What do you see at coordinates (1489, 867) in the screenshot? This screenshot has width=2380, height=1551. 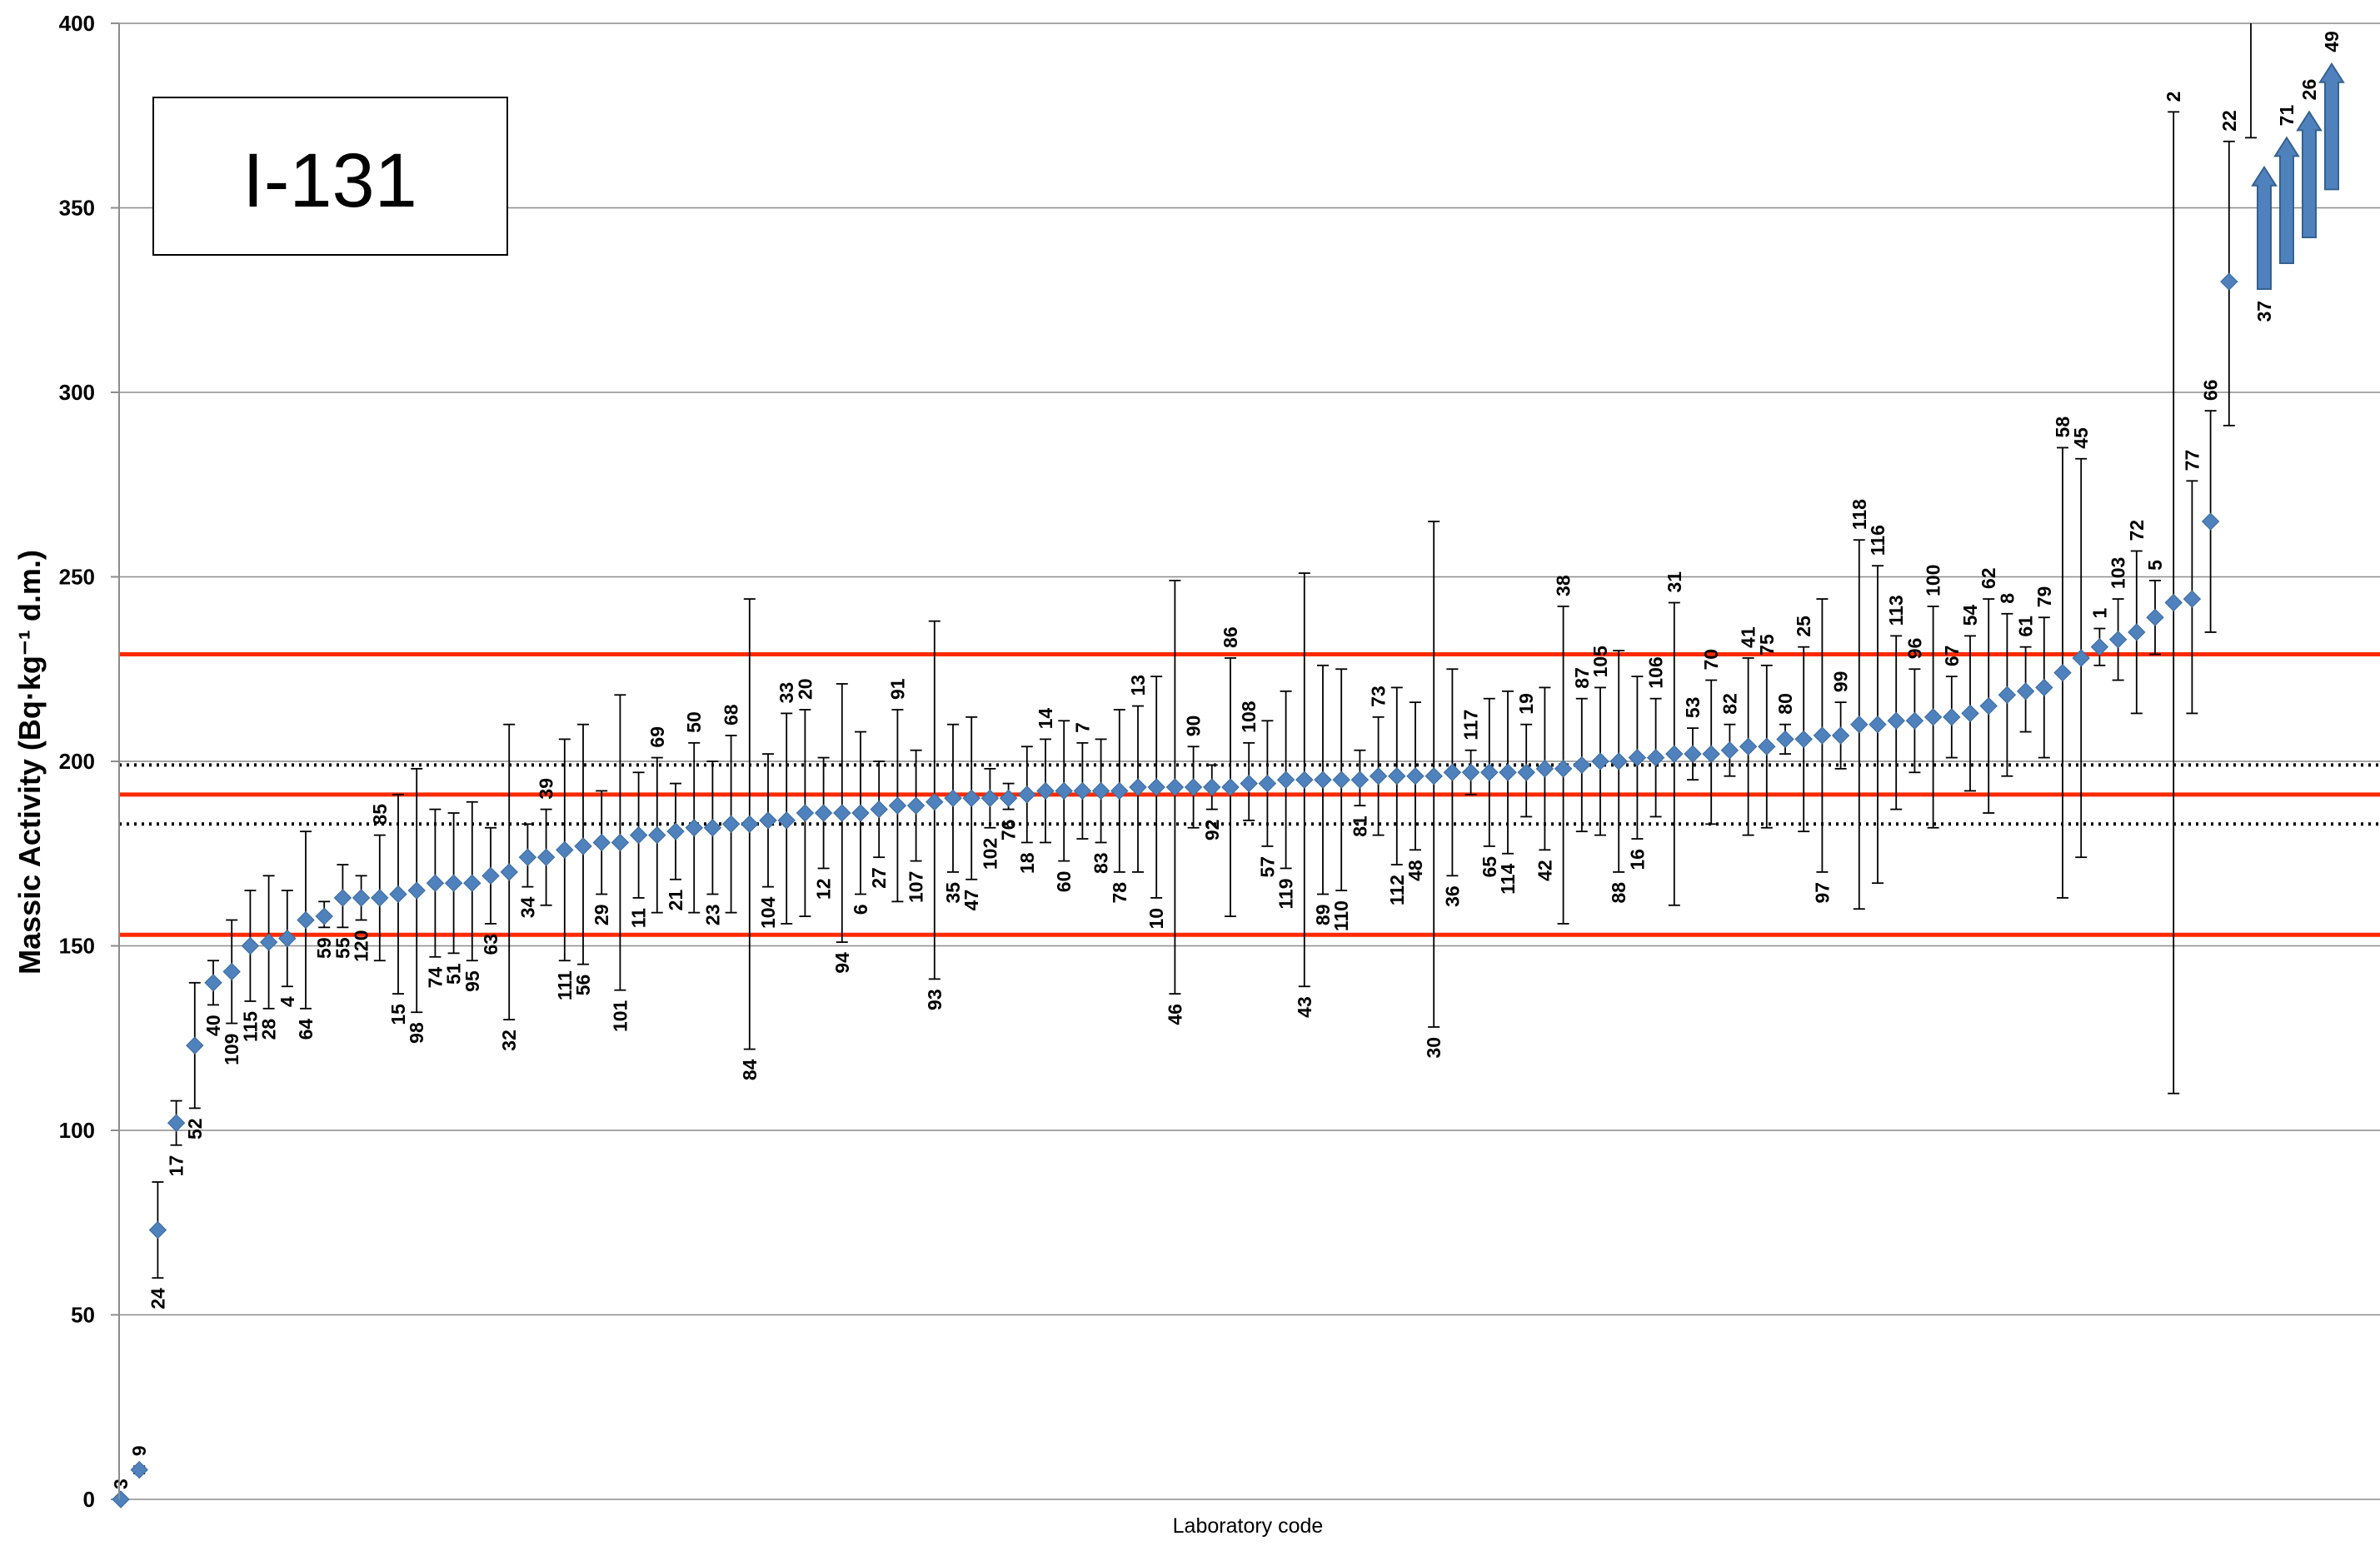 I see `lab-code-label: 65` at bounding box center [1489, 867].